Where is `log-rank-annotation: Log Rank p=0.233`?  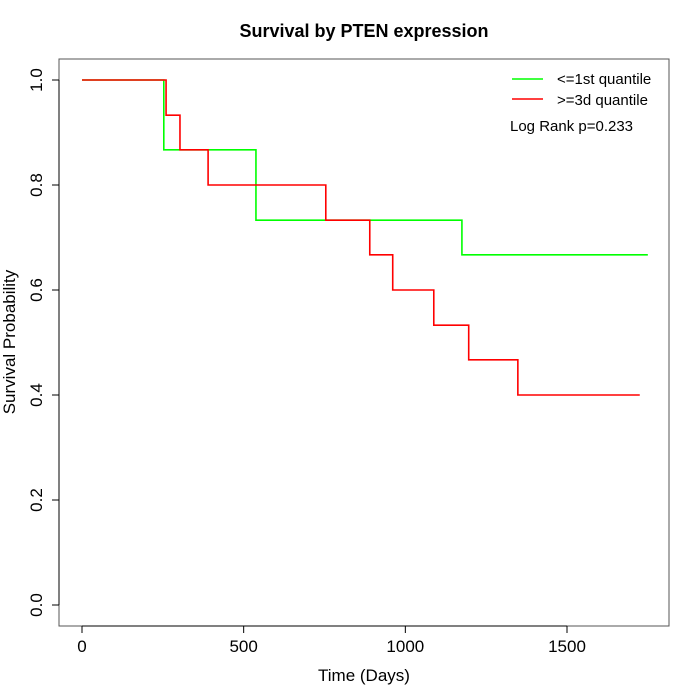 log-rank-annotation: Log Rank p=0.233 is located at coordinates (571, 126).